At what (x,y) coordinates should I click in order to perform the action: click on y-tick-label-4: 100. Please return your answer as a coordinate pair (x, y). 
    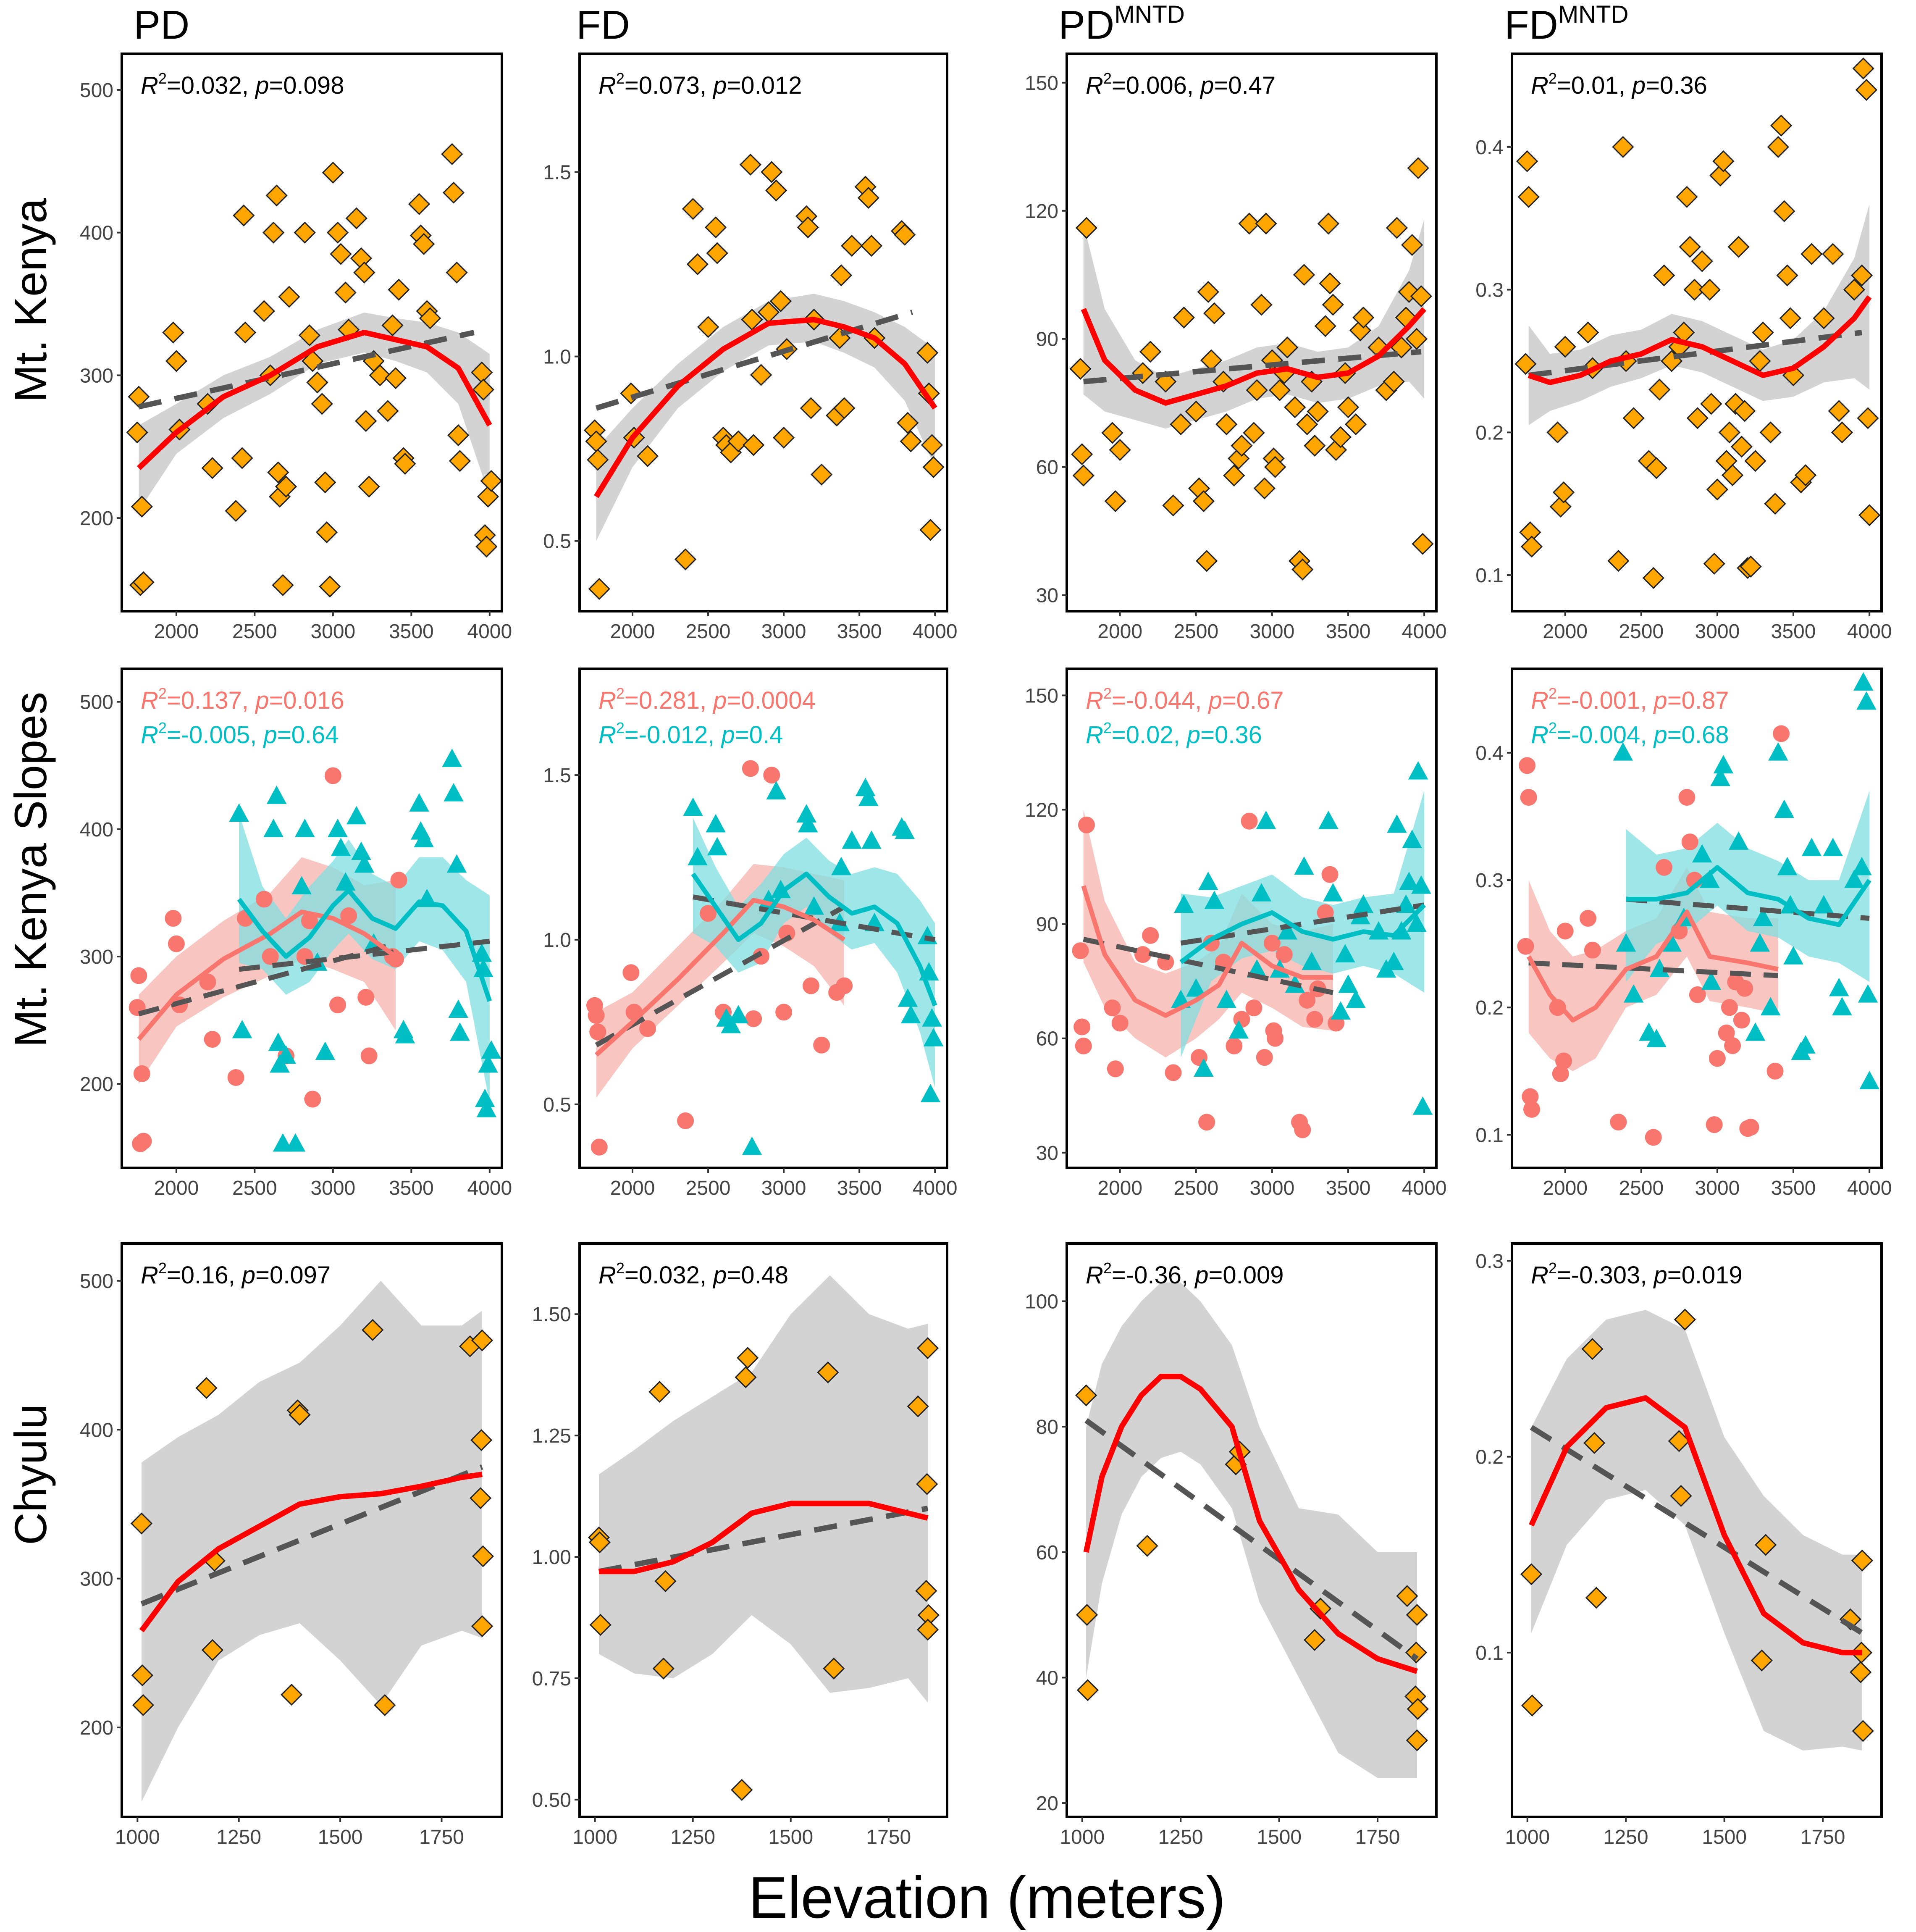
    Looking at the image, I should click on (1041, 1302).